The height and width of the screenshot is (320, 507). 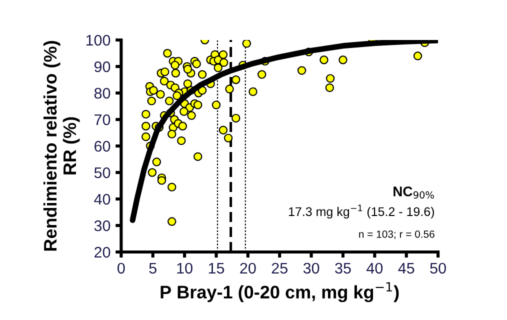 I want to click on y-tick-label: 100, so click(x=98, y=40).